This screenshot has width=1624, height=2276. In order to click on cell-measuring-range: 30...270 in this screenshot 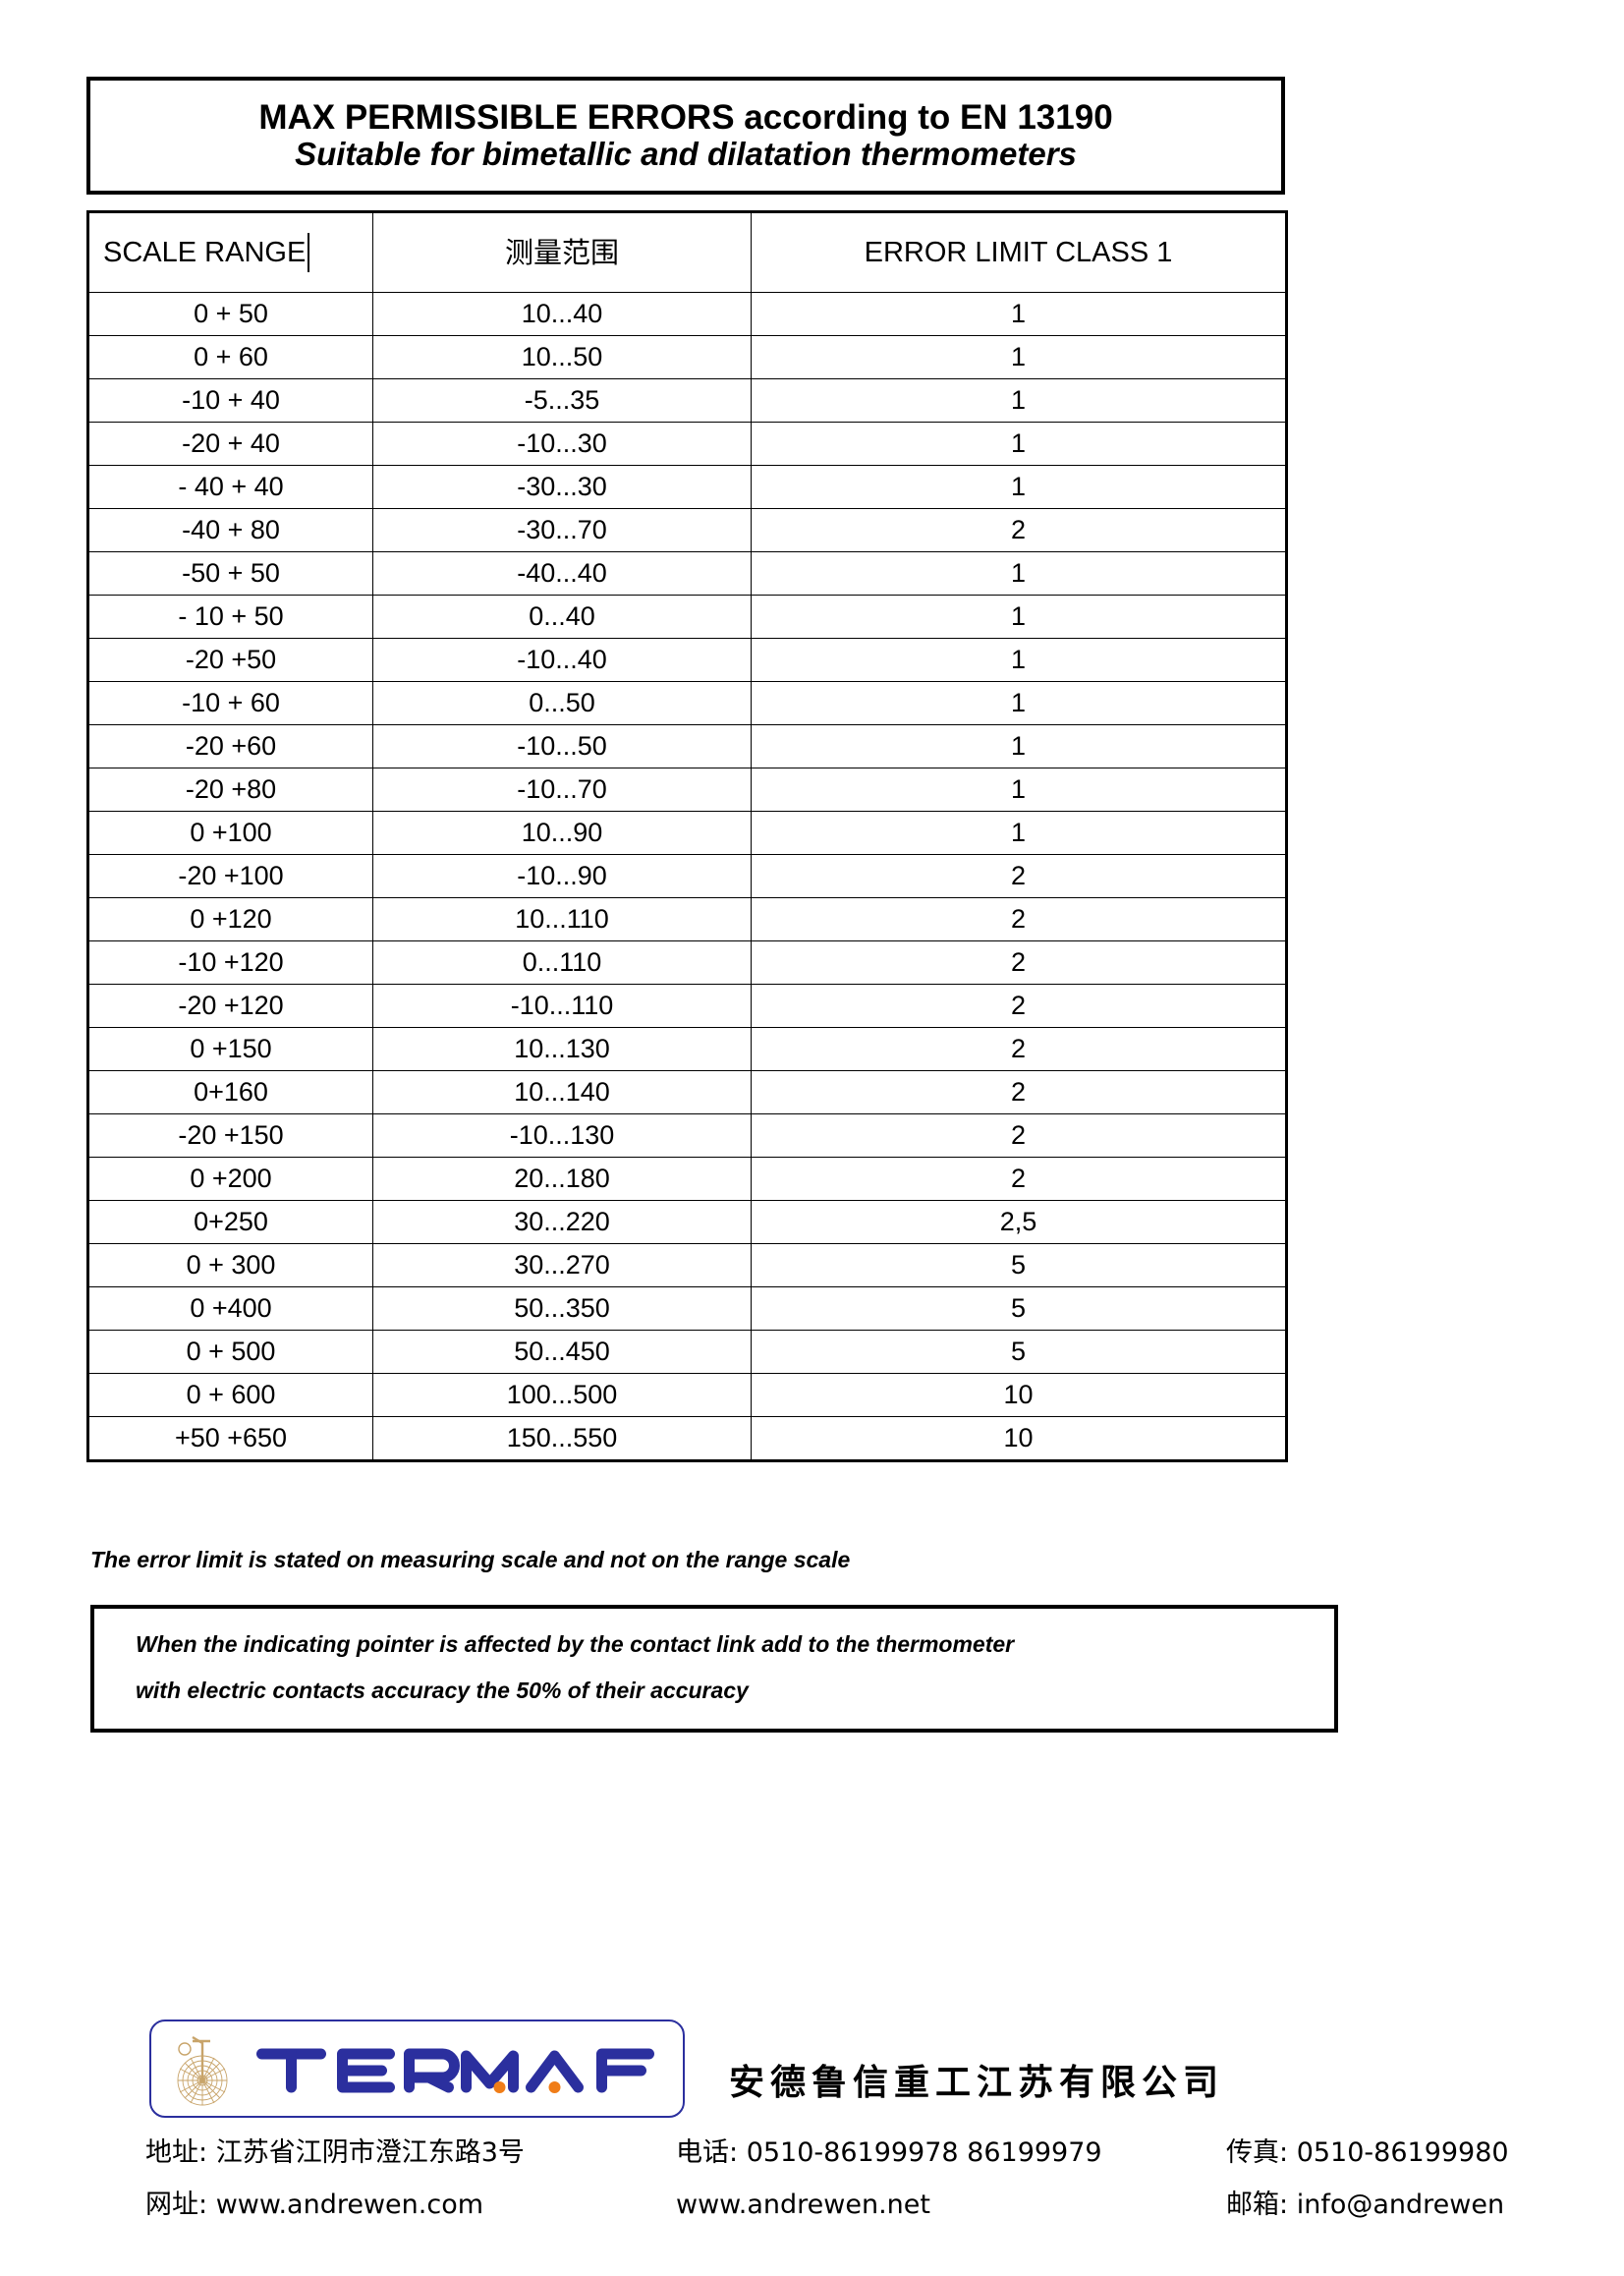, I will do `click(562, 1265)`.